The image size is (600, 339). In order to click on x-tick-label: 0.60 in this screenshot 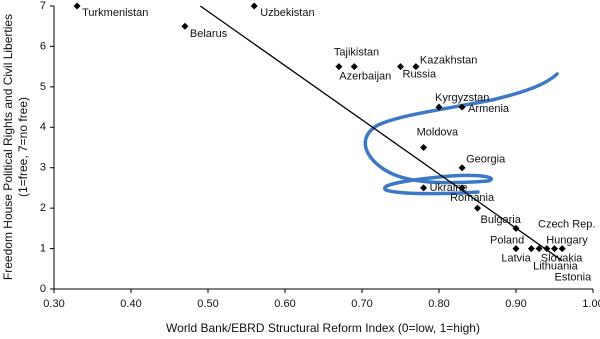, I will do `click(284, 304)`.